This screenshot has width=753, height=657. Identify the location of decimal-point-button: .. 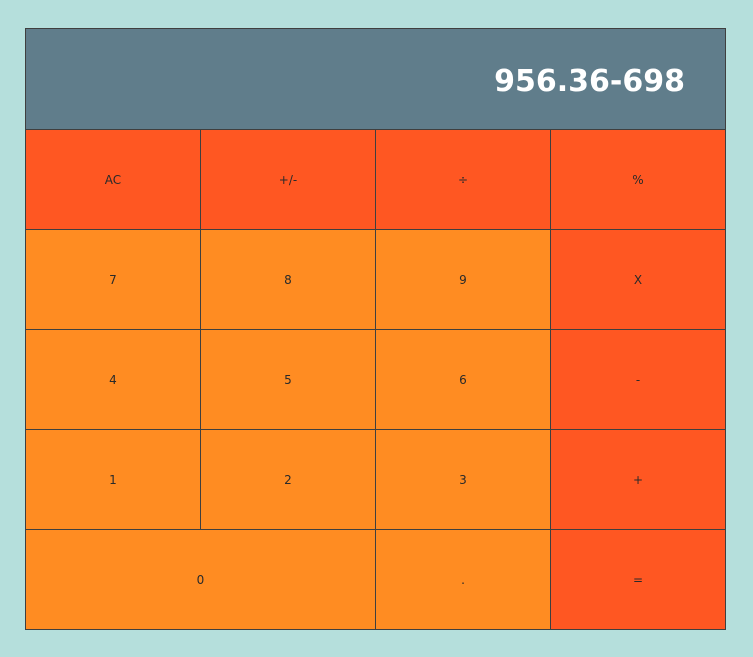
(463, 579).